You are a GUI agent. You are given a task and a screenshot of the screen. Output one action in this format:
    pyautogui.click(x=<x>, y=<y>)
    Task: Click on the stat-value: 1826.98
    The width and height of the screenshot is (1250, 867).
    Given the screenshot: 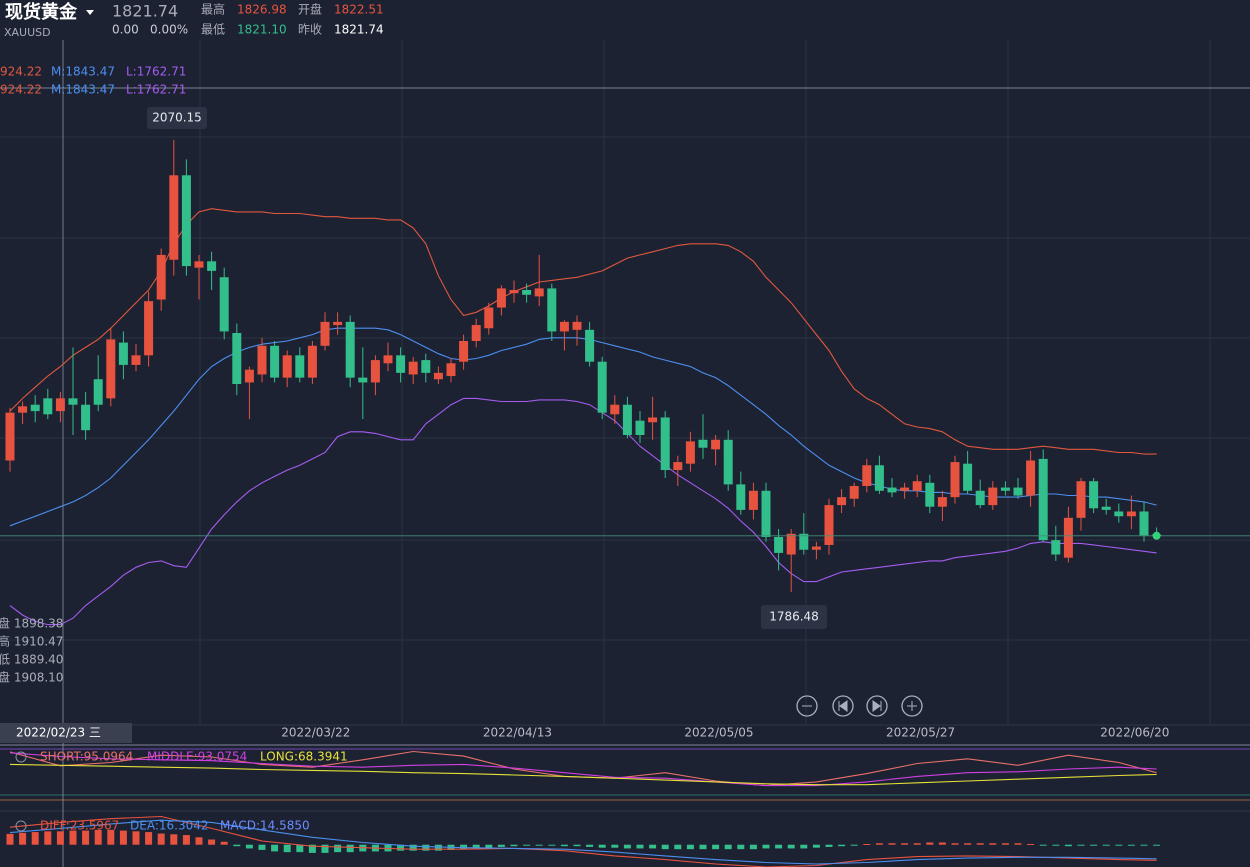 What is the action you would take?
    pyautogui.click(x=262, y=10)
    